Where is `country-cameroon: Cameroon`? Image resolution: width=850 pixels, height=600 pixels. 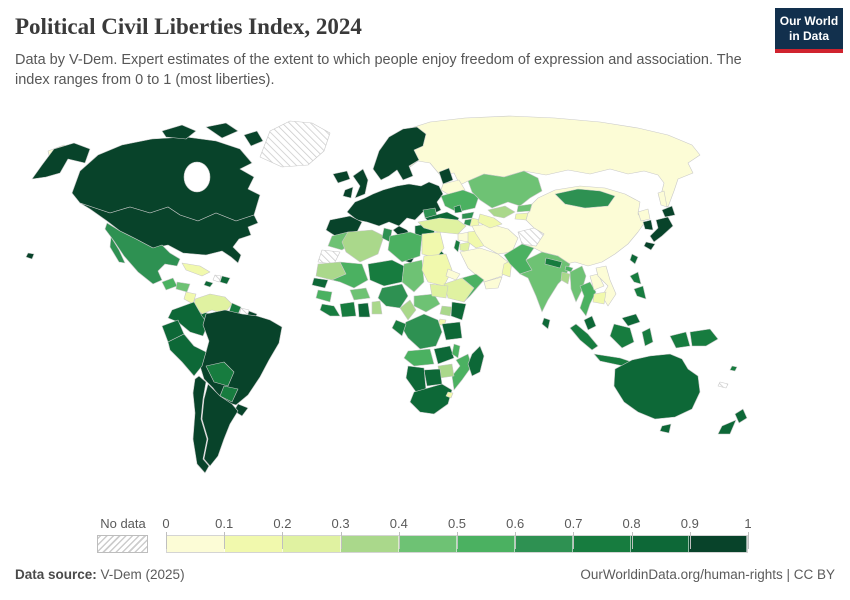
country-cameroon: Cameroon is located at coordinates (408, 310).